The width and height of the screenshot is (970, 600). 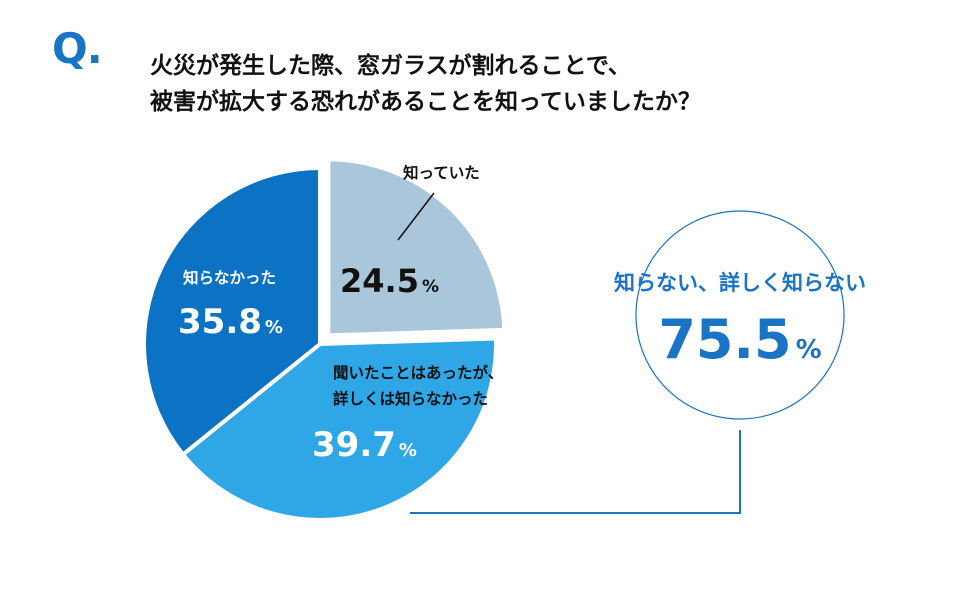 What do you see at coordinates (77, 48) in the screenshot?
I see `question-mark-label: Q.` at bounding box center [77, 48].